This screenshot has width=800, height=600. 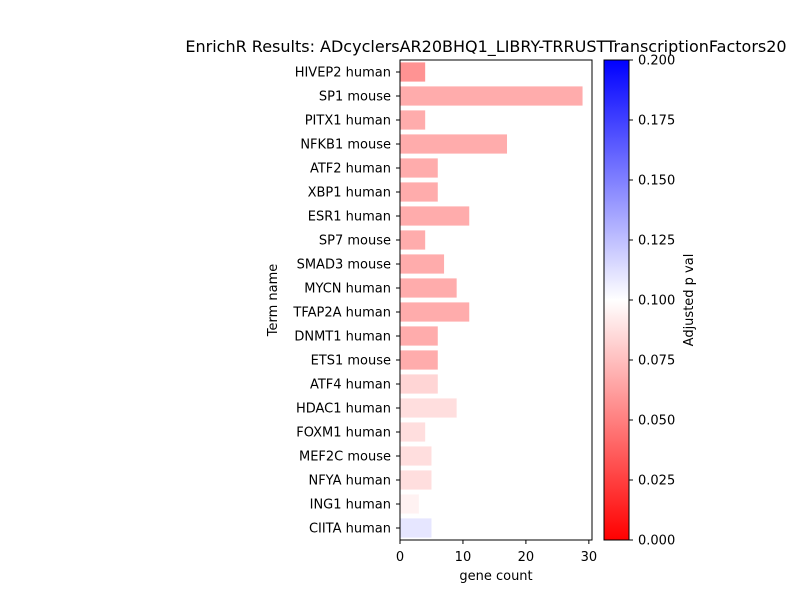 What do you see at coordinates (656, 241) in the screenshot?
I see `colorbar-tick-label: 0.125` at bounding box center [656, 241].